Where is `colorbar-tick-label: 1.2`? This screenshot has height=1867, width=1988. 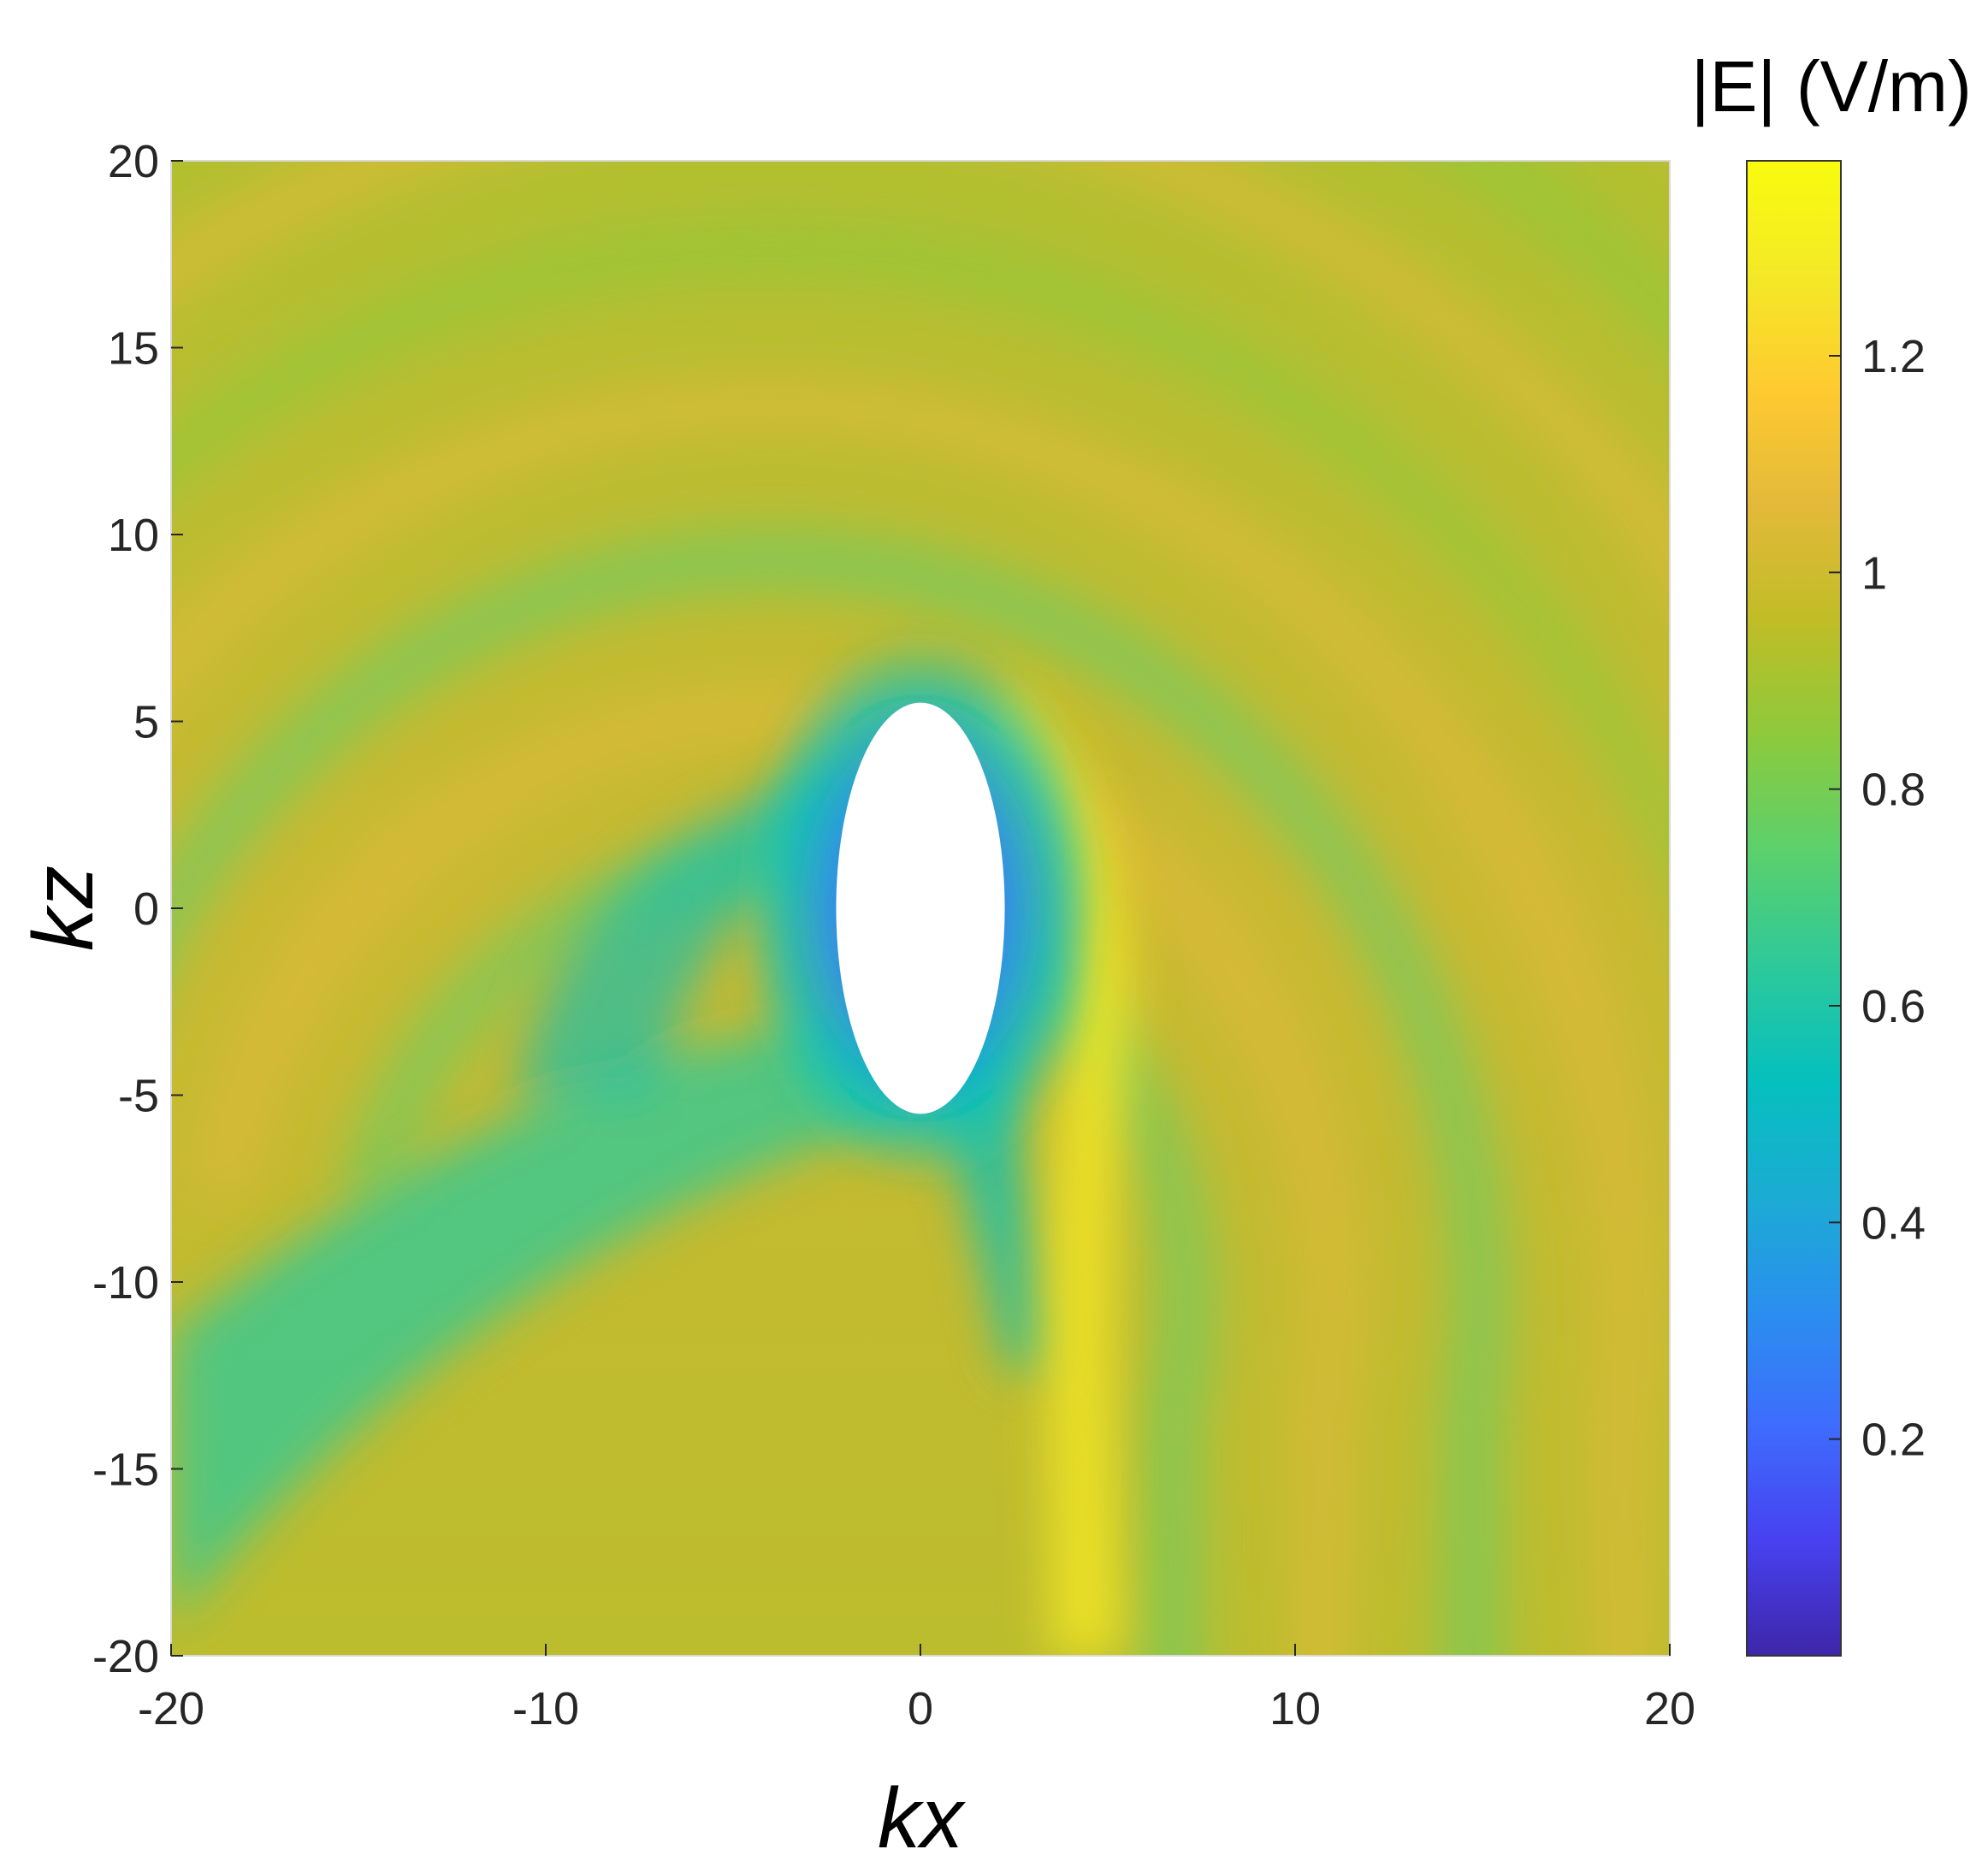 colorbar-tick-label: 1.2 is located at coordinates (1893, 356).